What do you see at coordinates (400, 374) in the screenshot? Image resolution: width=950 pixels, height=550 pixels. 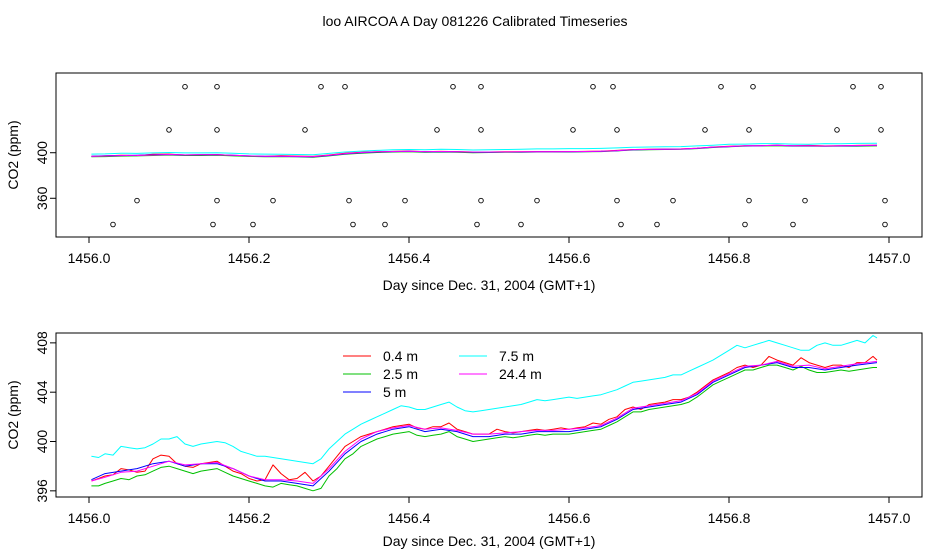 I see `legend-label: 2.5 m` at bounding box center [400, 374].